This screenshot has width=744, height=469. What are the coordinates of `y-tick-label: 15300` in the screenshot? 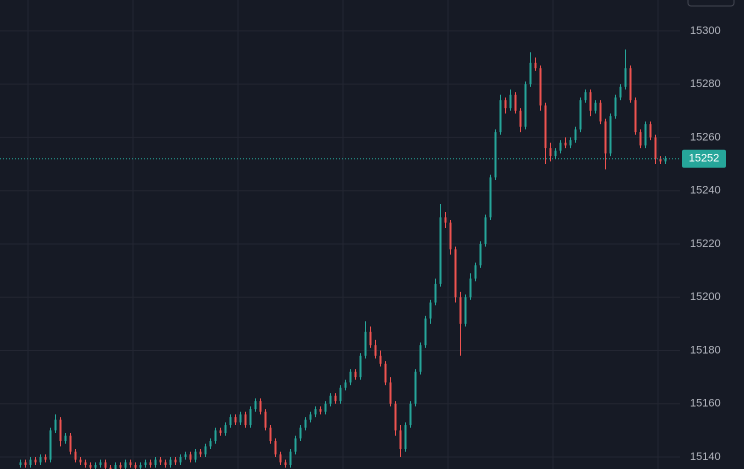 It's located at (705, 31).